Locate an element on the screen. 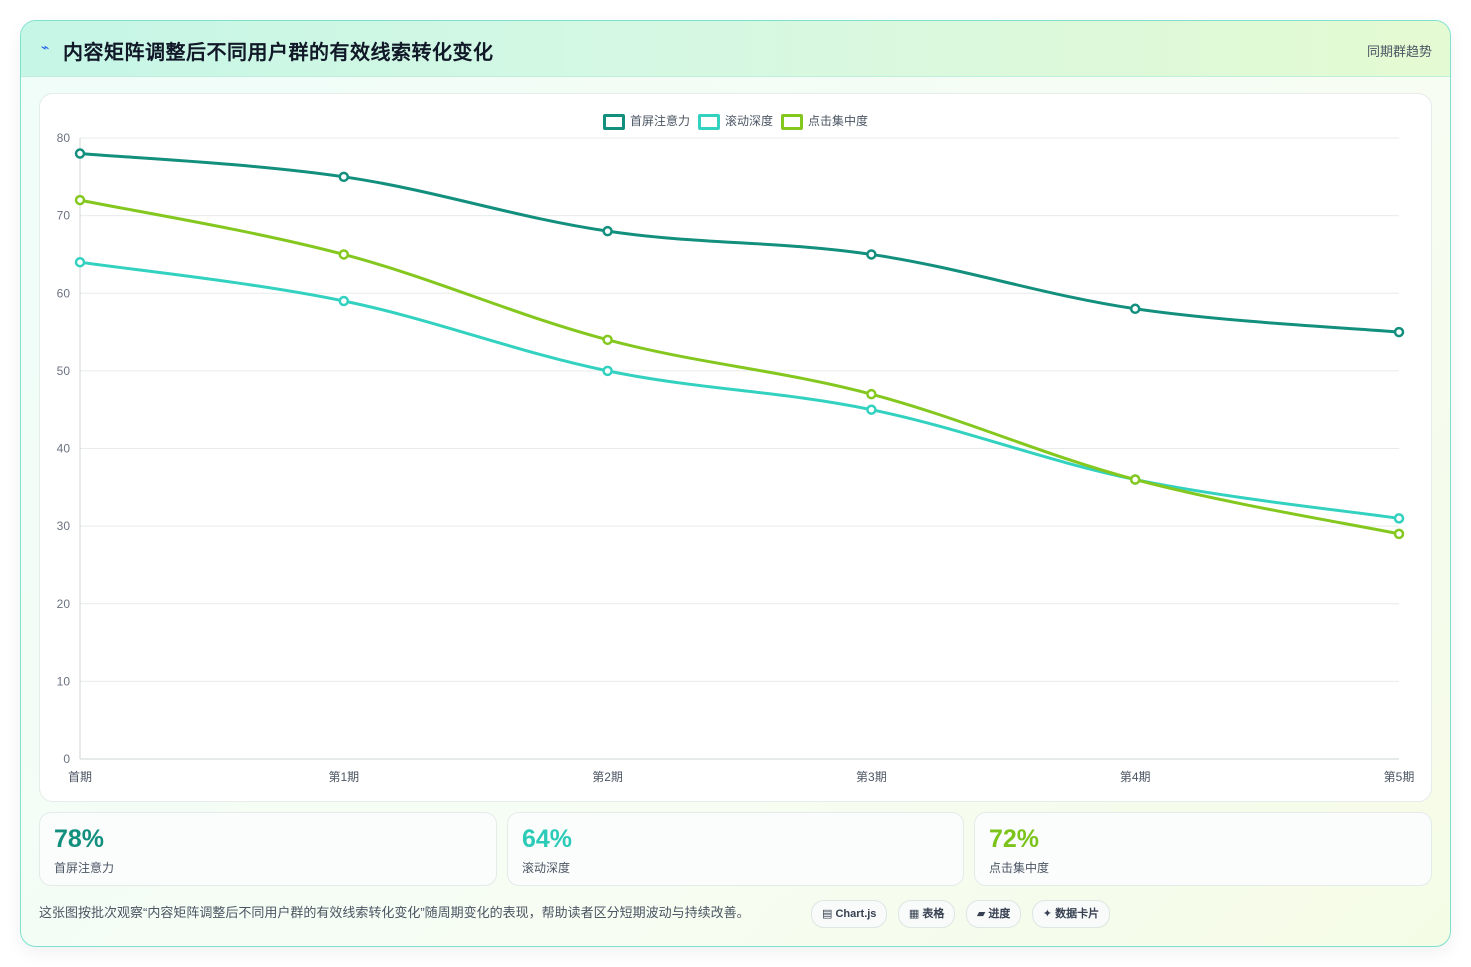 This screenshot has height=967, width=1471. pill-label: Chart.js is located at coordinates (856, 914).